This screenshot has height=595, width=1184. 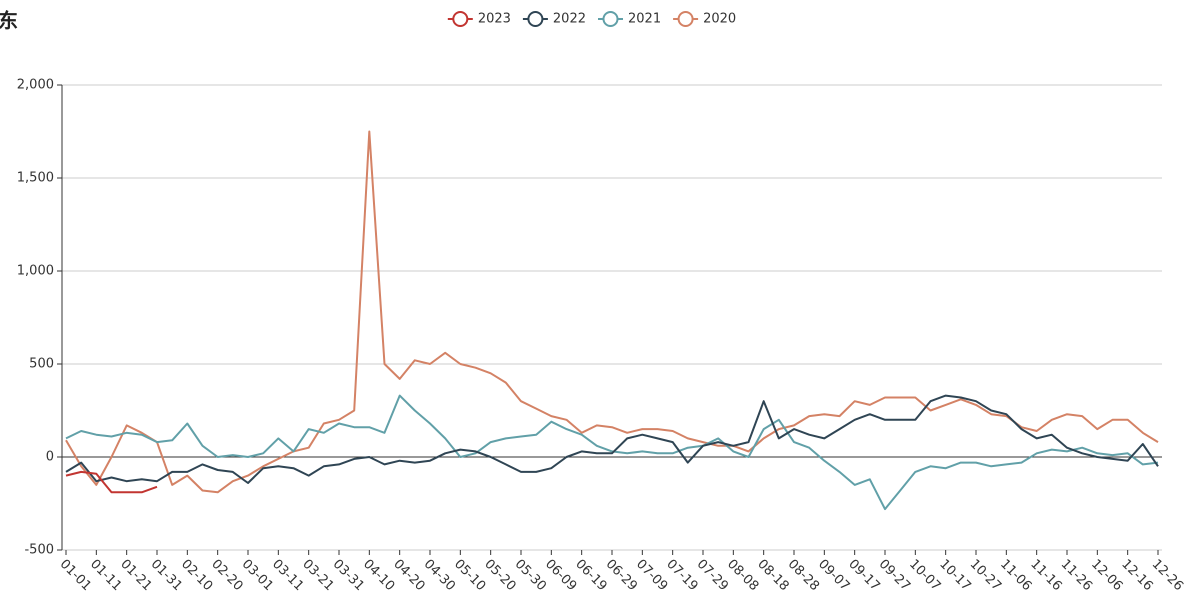 I want to click on y-tick-label: 2,000, so click(x=35, y=85).